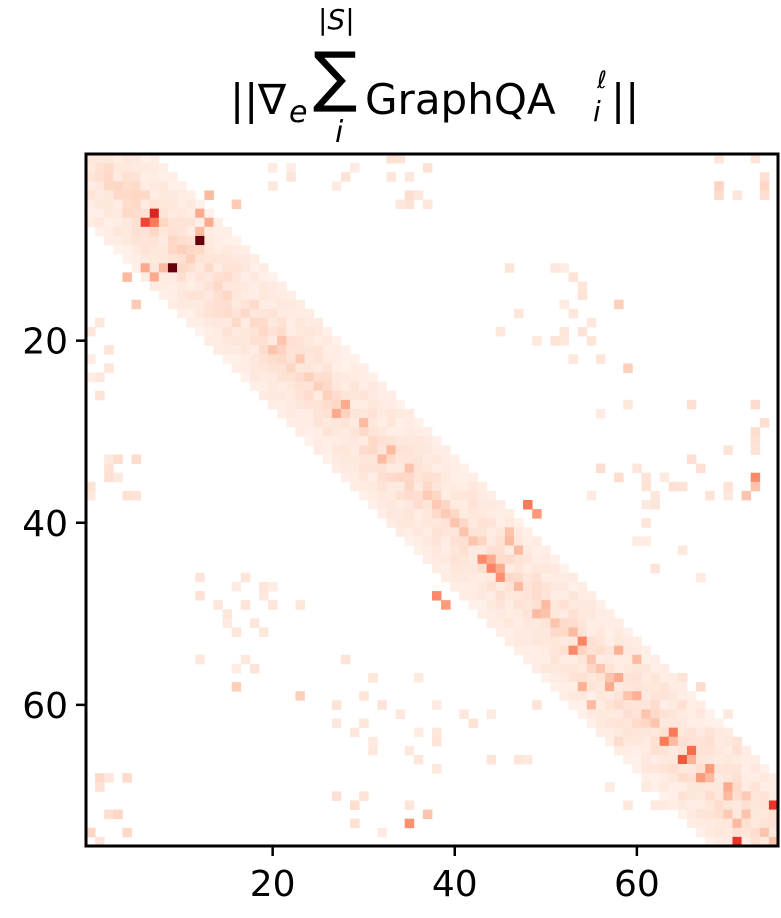 Image resolution: width=781 pixels, height=918 pixels. Describe the element at coordinates (244, 99) in the screenshot. I see `title-norm-left: ||` at that location.